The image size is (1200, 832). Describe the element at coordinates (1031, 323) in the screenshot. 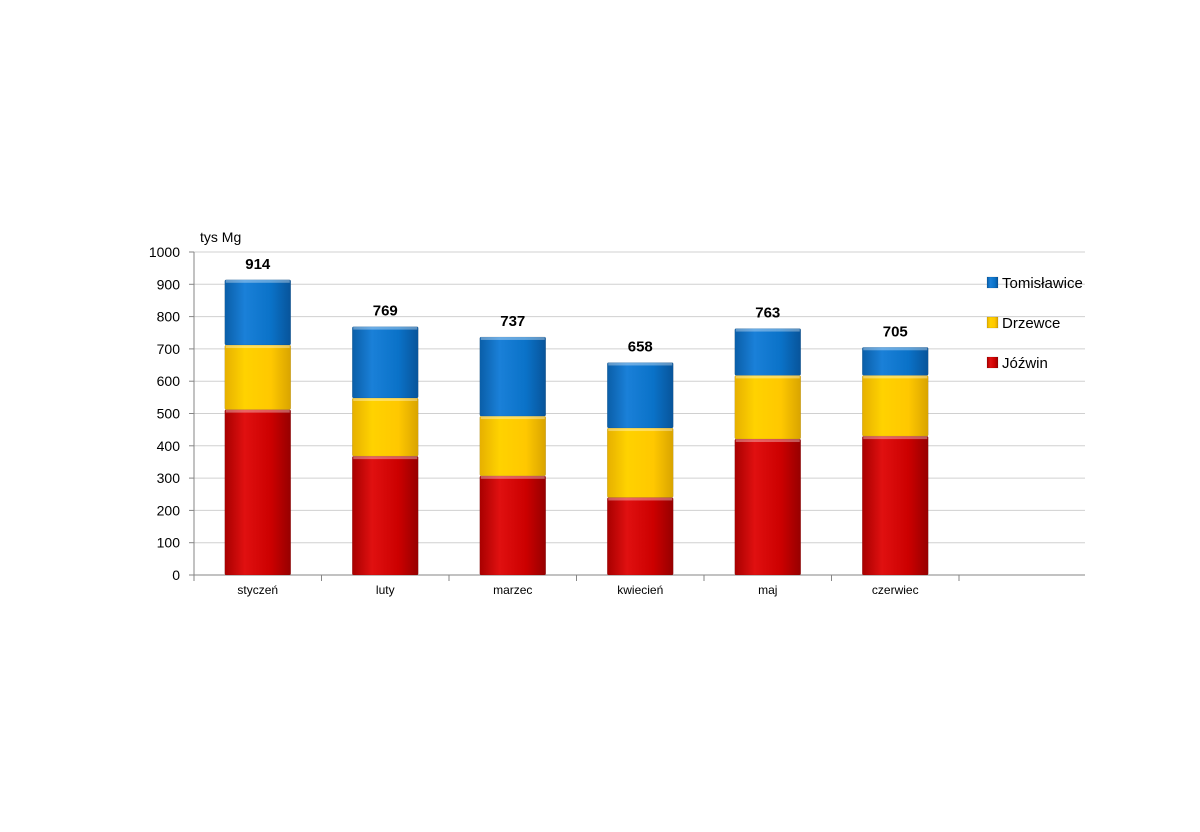

I see `legend-label-drzewce: Drzewce` at that location.